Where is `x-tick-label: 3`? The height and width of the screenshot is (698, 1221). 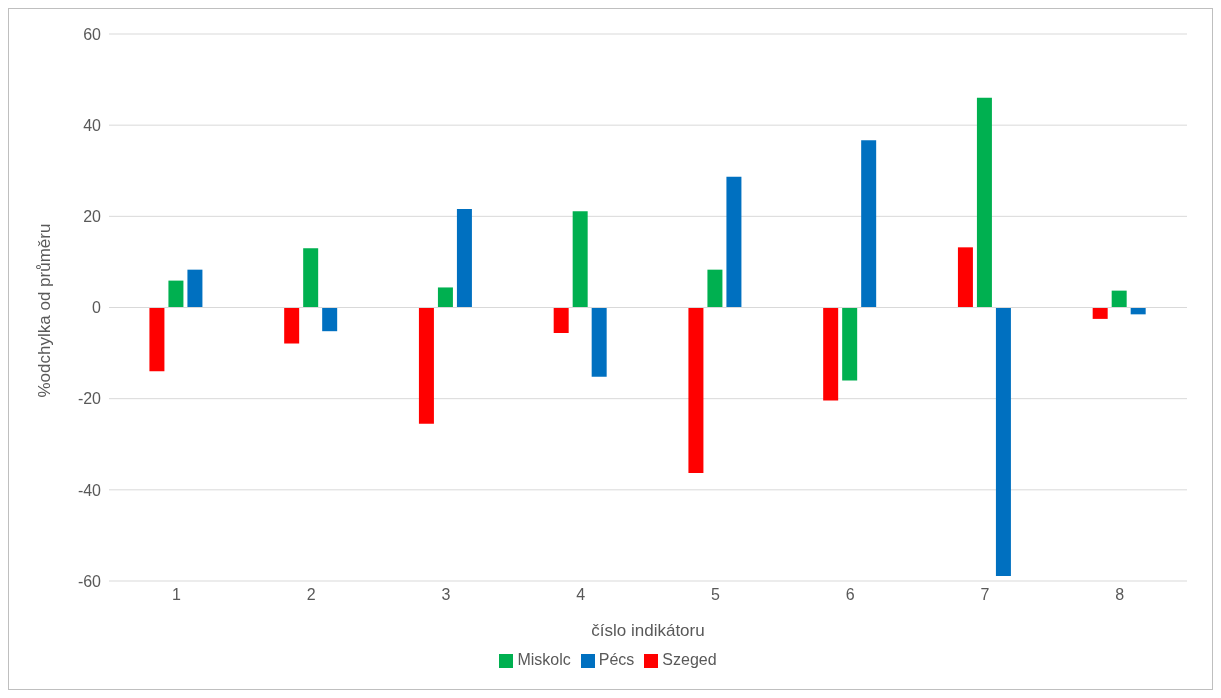
x-tick-label: 3 is located at coordinates (446, 595).